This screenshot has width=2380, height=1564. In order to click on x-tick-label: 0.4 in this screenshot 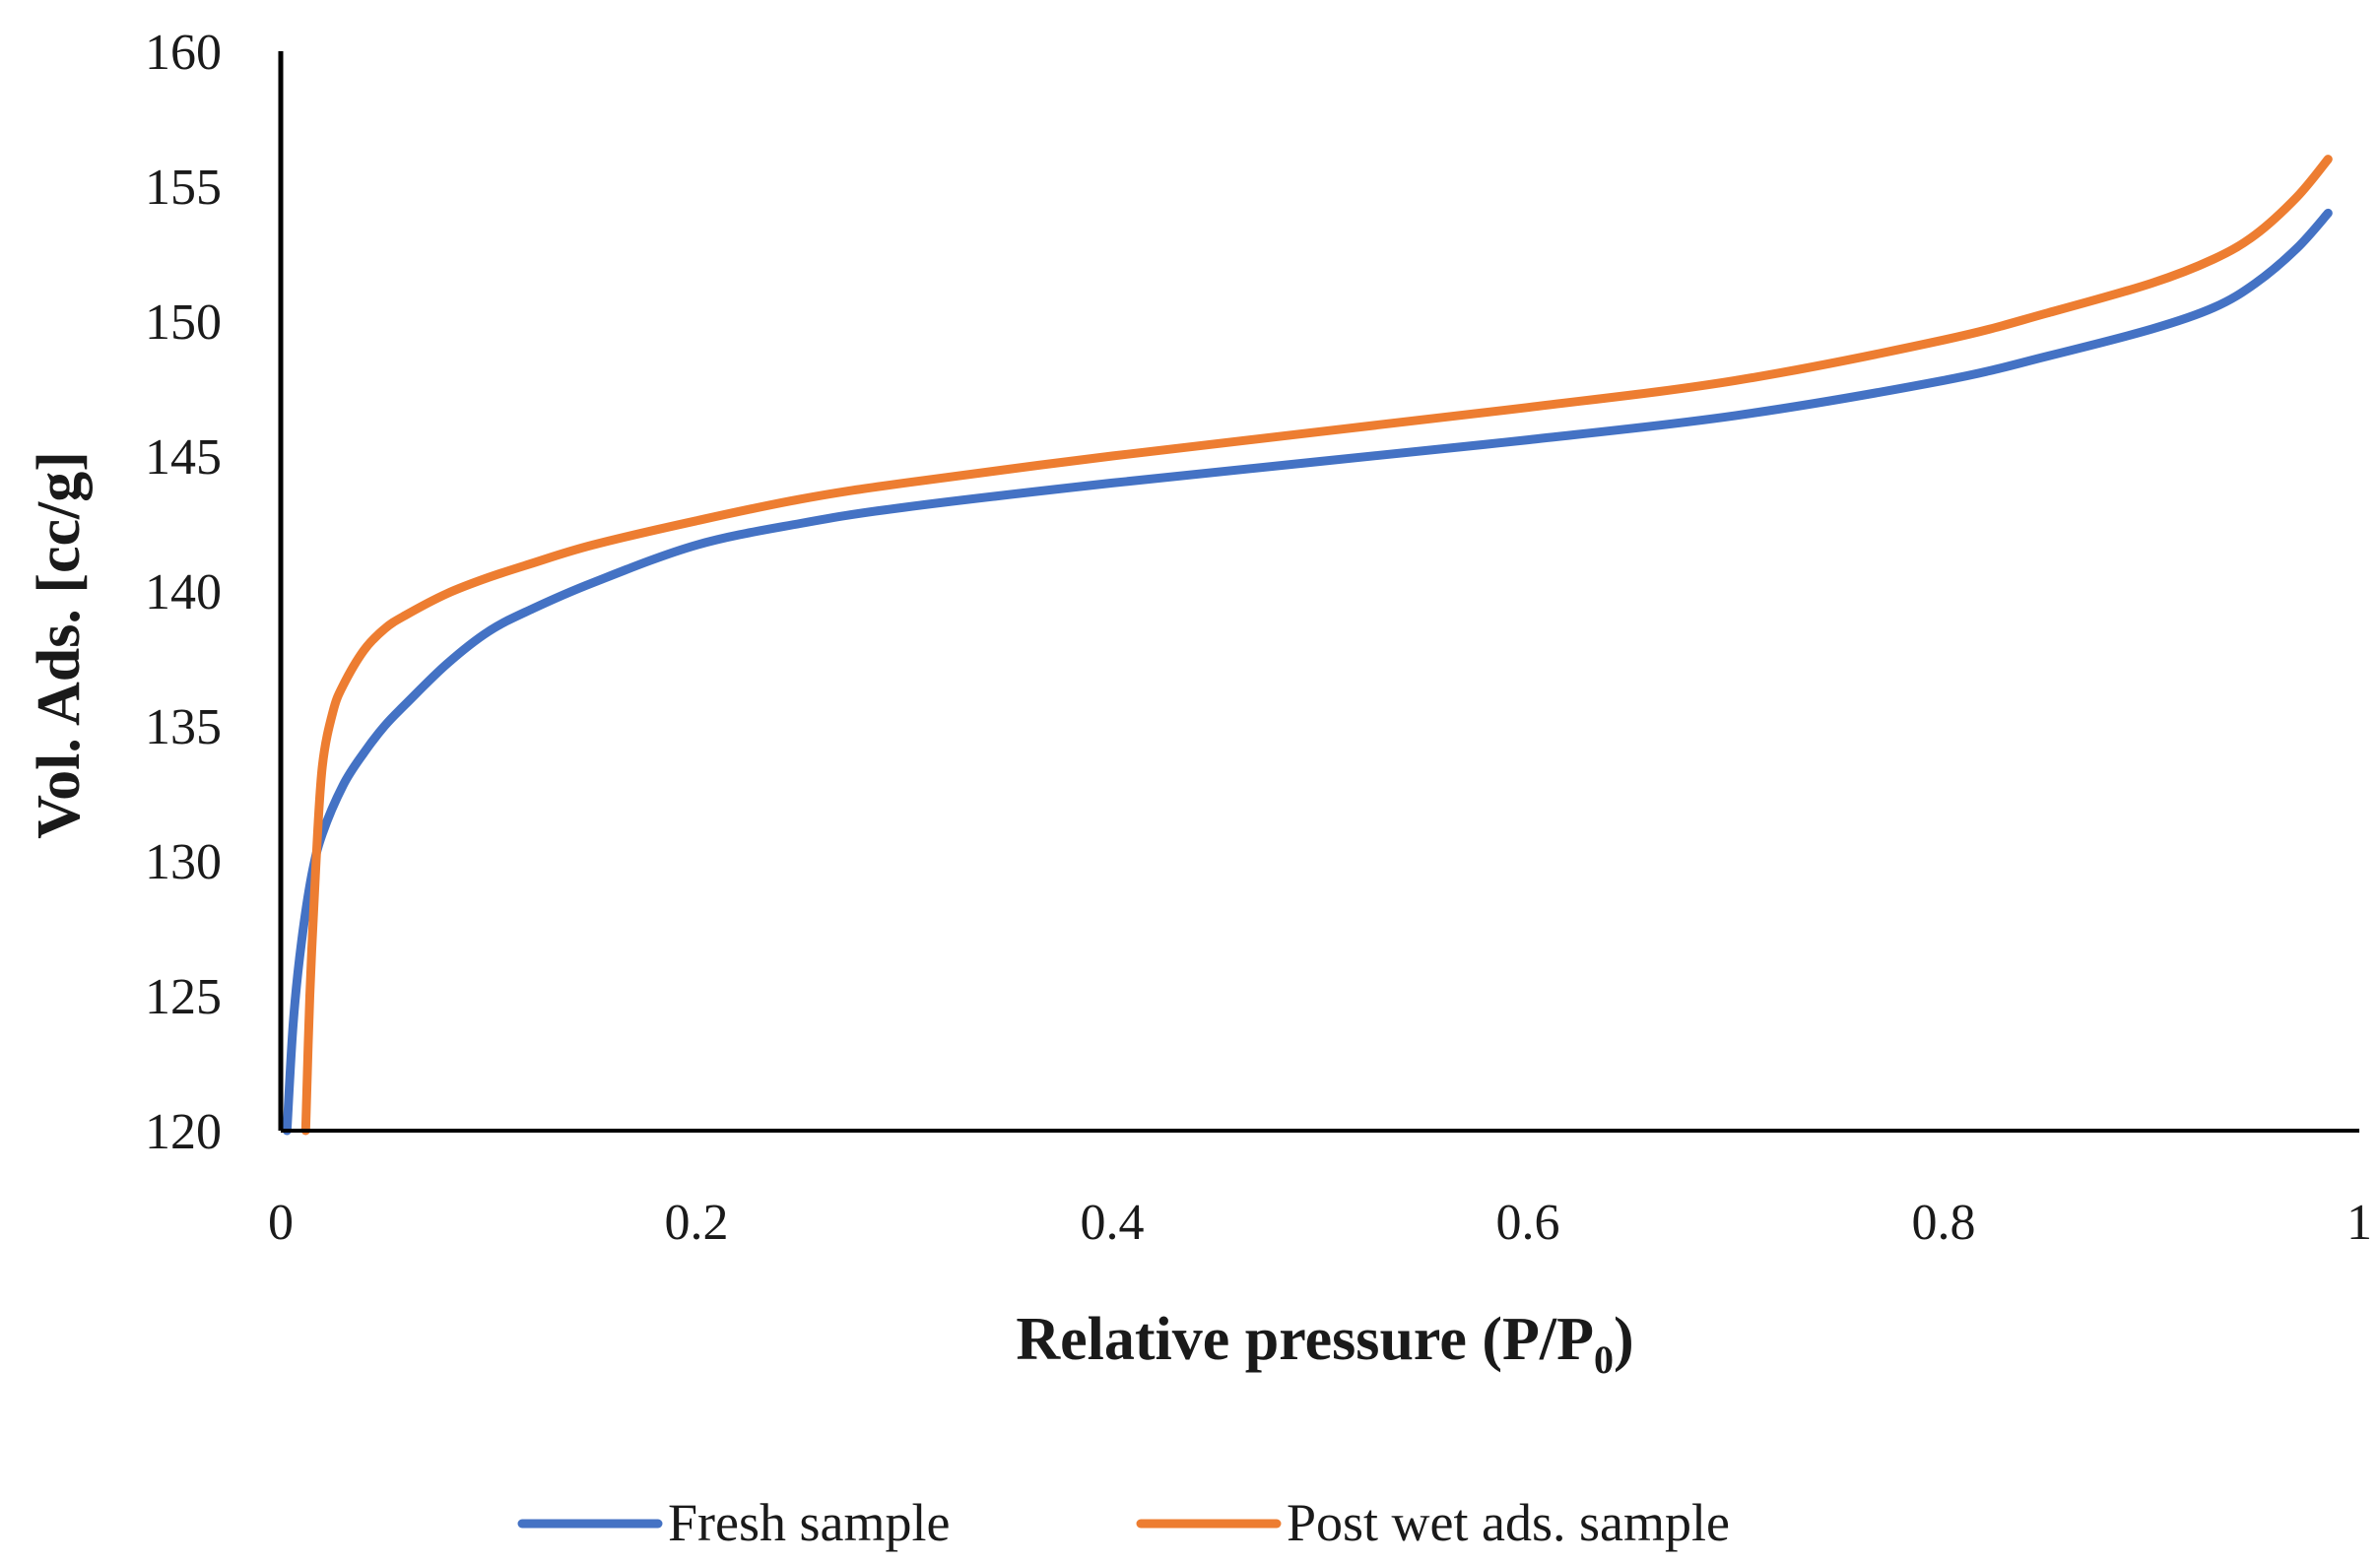, I will do `click(1113, 1223)`.